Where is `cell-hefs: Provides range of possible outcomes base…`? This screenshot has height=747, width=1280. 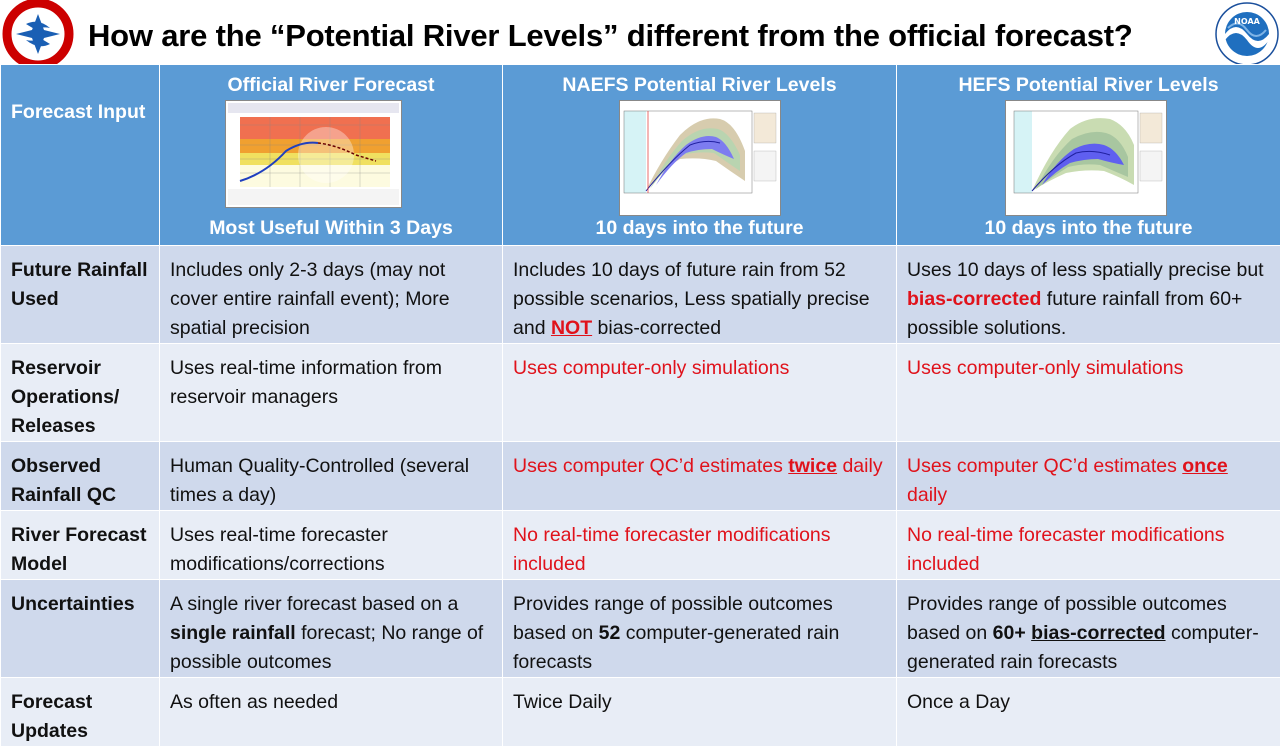
cell-hefs: Provides range of possible outcomes base… is located at coordinates (1088, 629).